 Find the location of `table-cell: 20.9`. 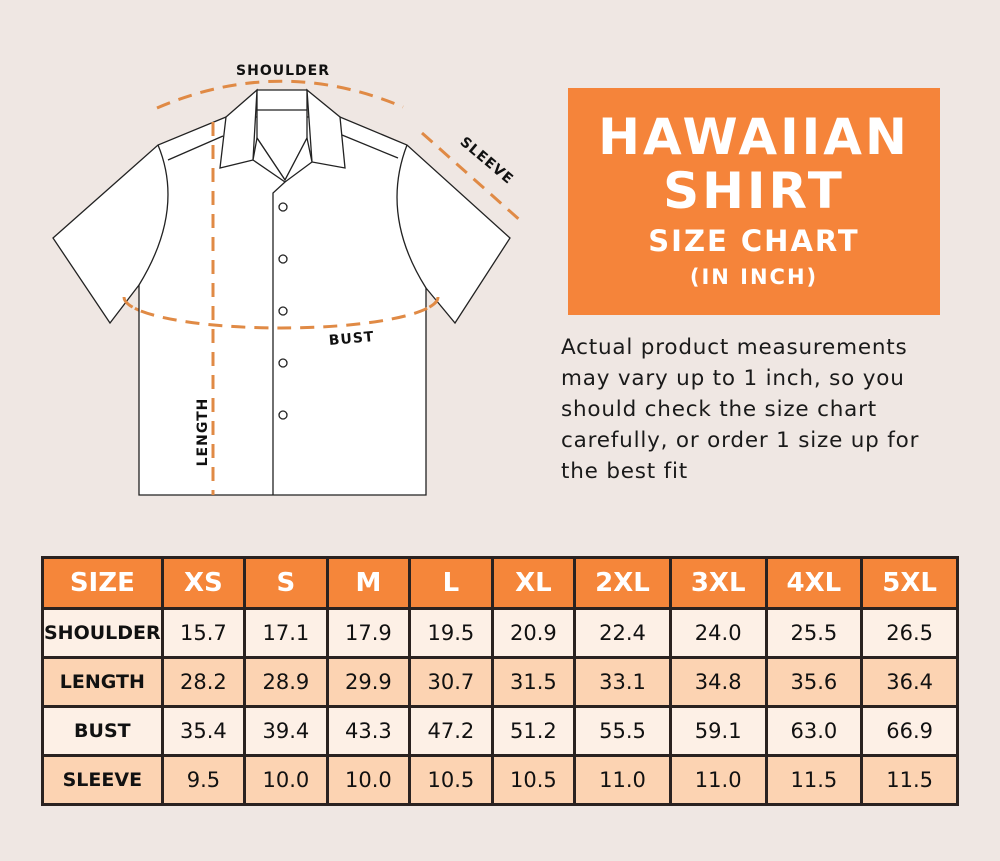

table-cell: 20.9 is located at coordinates (533, 633).